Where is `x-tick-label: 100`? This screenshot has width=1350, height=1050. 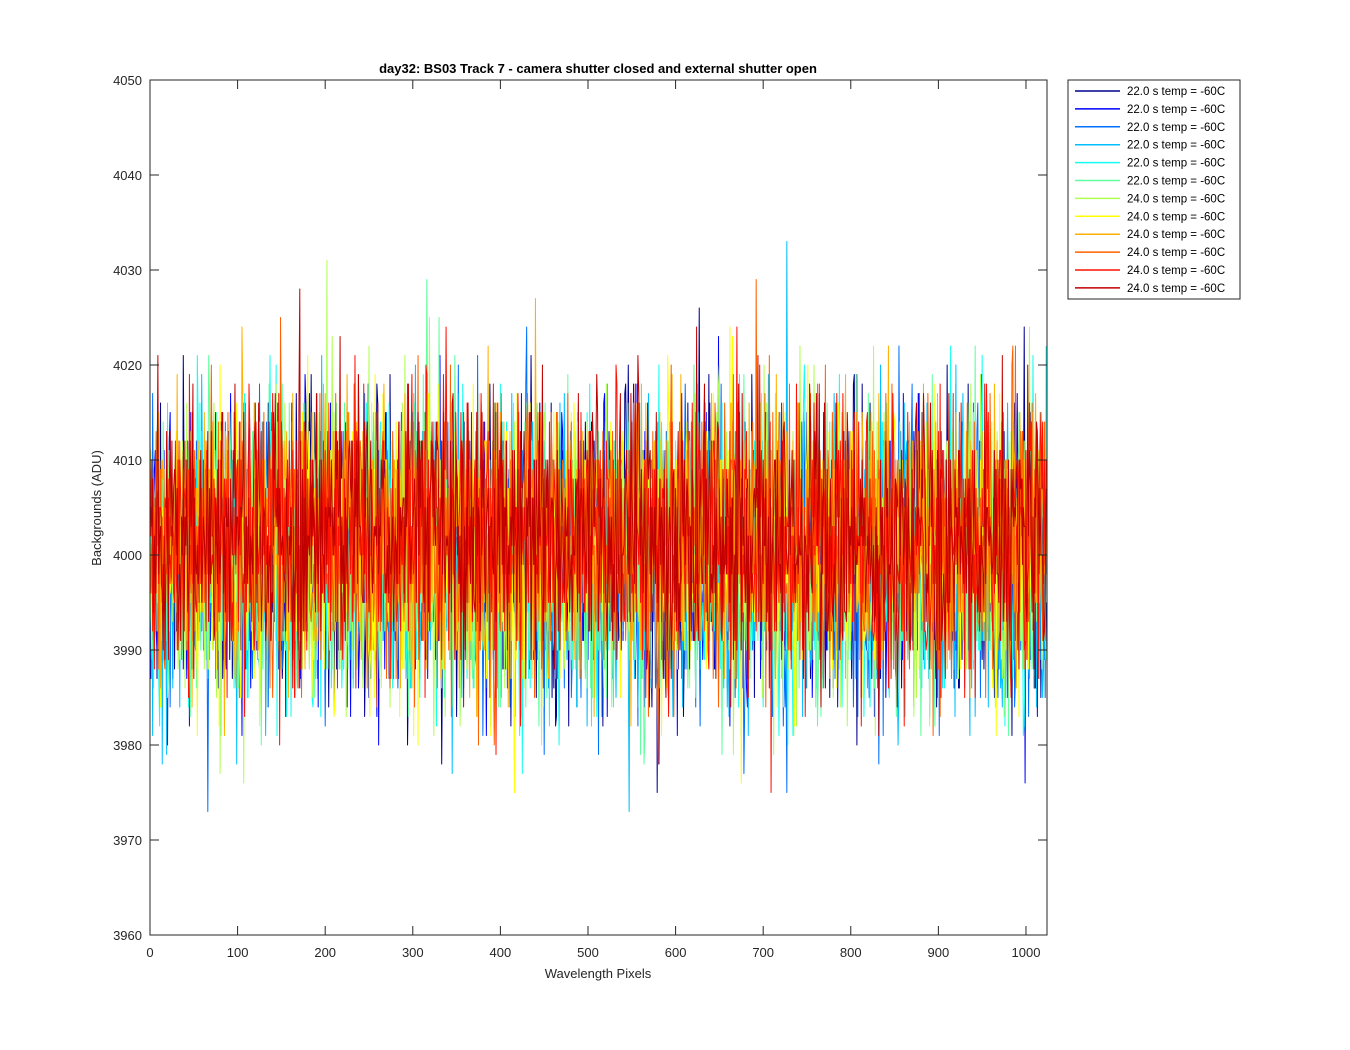 x-tick-label: 100 is located at coordinates (238, 952).